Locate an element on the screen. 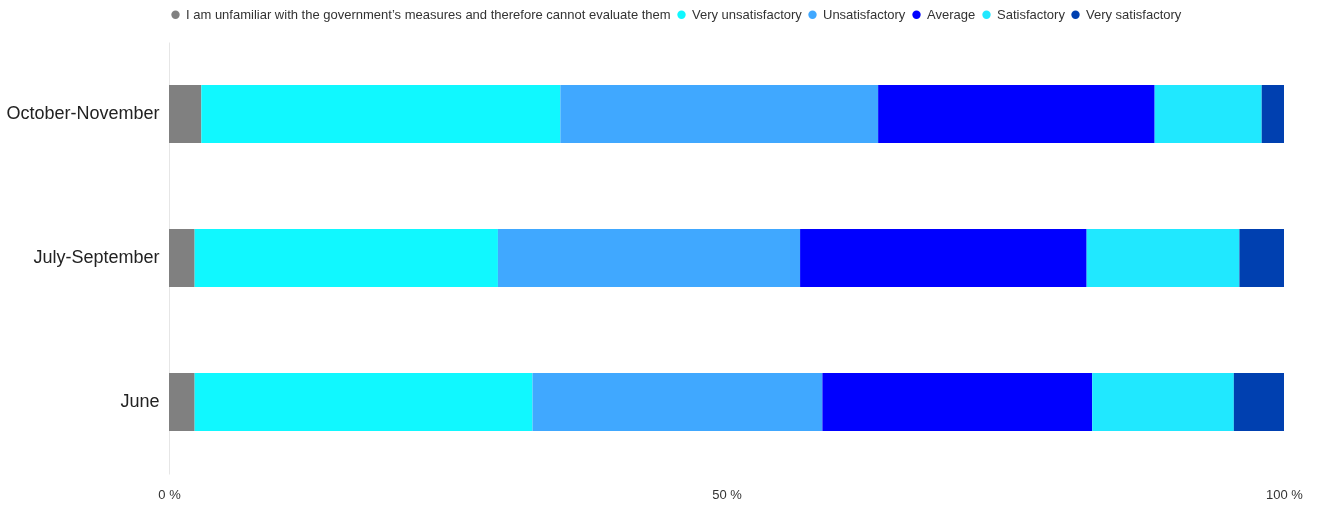  legend-label: Very satisfactory is located at coordinates (1134, 14).